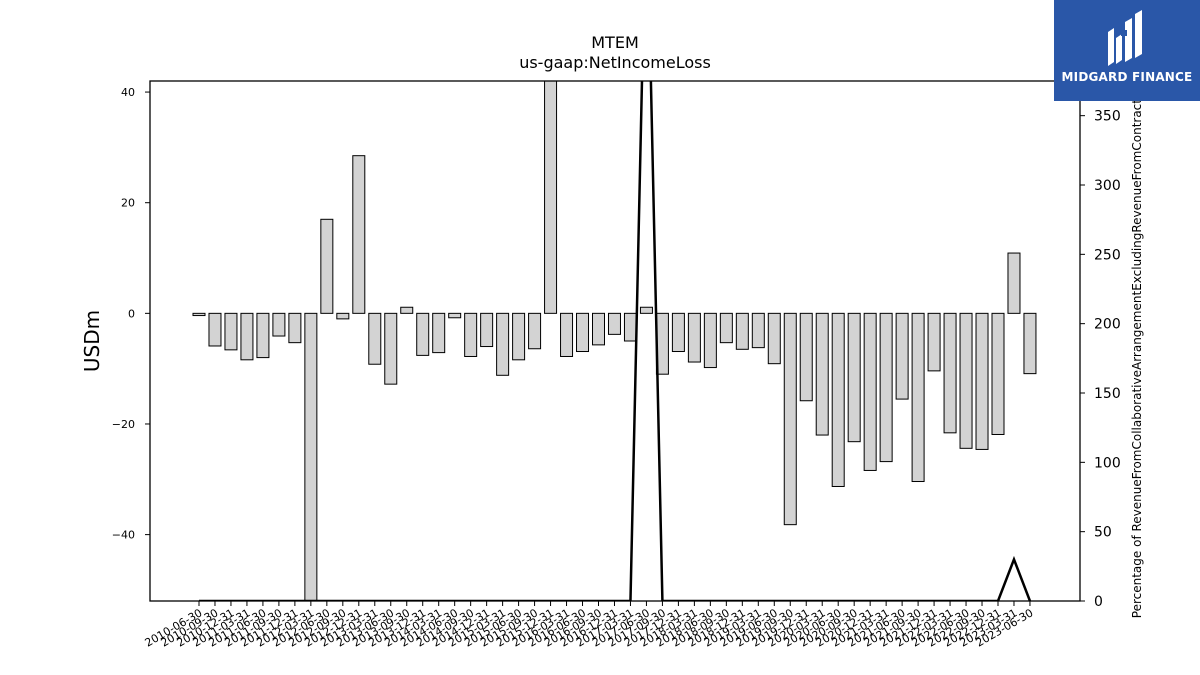  Describe the element at coordinates (128, 203) in the screenshot. I see `y-tick-label: 20` at that location.